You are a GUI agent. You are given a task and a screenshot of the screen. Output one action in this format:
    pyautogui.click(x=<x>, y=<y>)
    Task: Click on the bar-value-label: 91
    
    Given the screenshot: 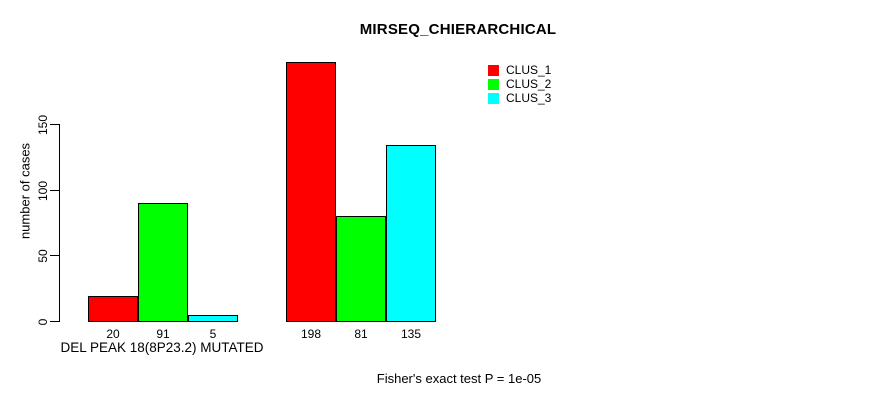 What is the action you would take?
    pyautogui.click(x=163, y=334)
    